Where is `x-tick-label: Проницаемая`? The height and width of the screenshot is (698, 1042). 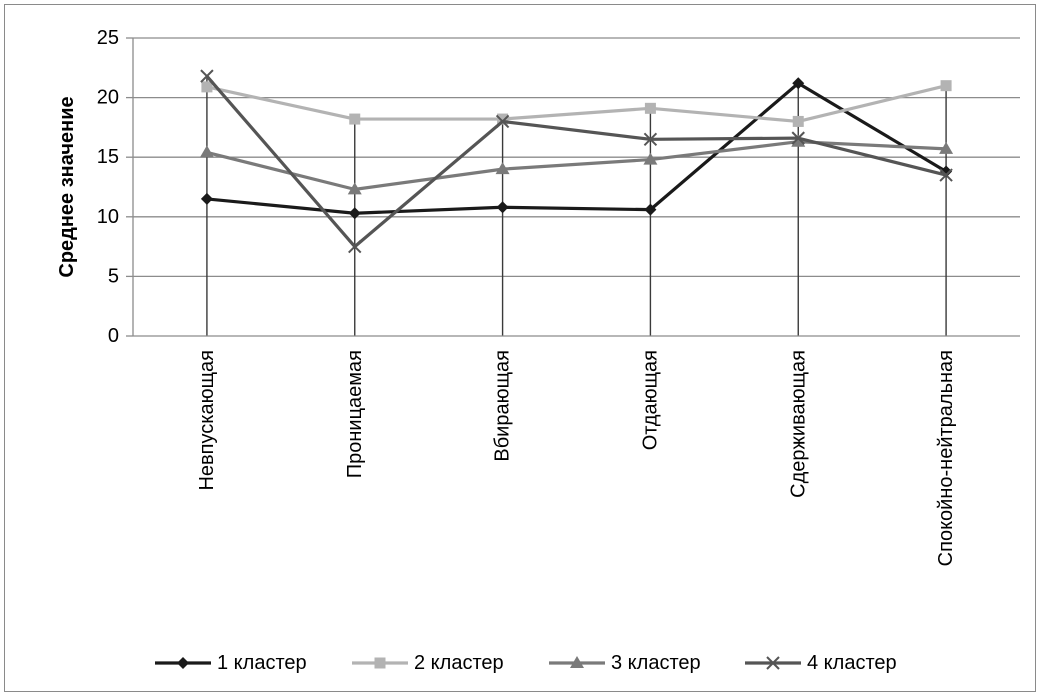
x-tick-label: Проницаемая is located at coordinates (355, 414).